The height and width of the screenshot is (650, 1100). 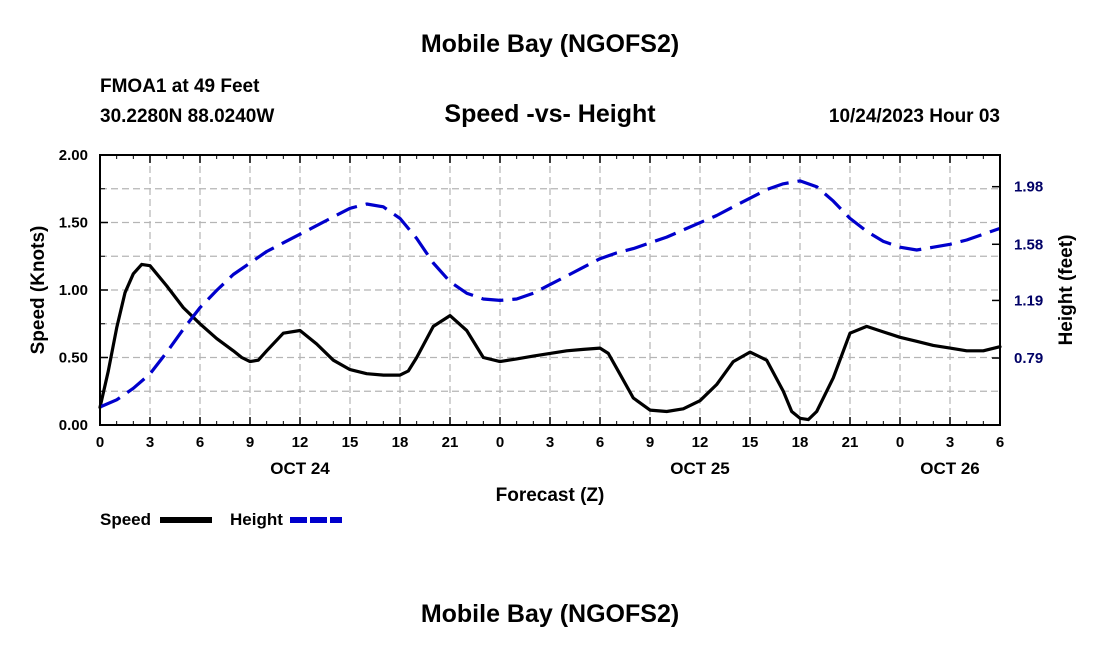 I want to click on y-tick-label: 2.00, so click(x=73, y=155).